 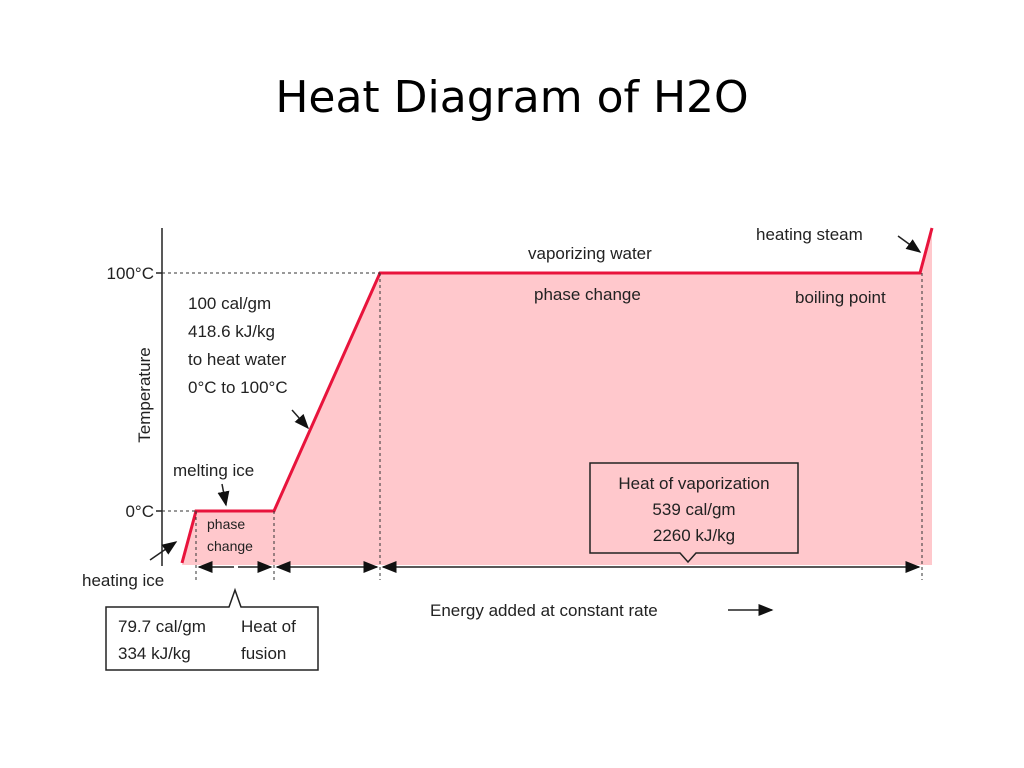 What do you see at coordinates (139, 511) in the screenshot?
I see `tick-label: 0°C` at bounding box center [139, 511].